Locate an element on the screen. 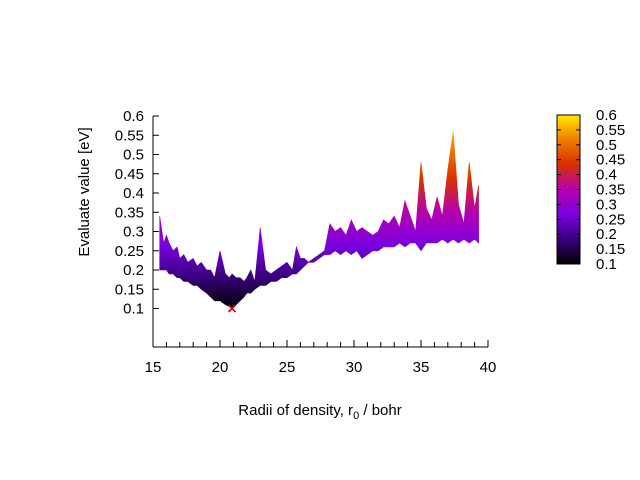 The width and height of the screenshot is (640, 480). x-axis-ticks: 15 20 25 30 35 40 is located at coordinates (321, 358).